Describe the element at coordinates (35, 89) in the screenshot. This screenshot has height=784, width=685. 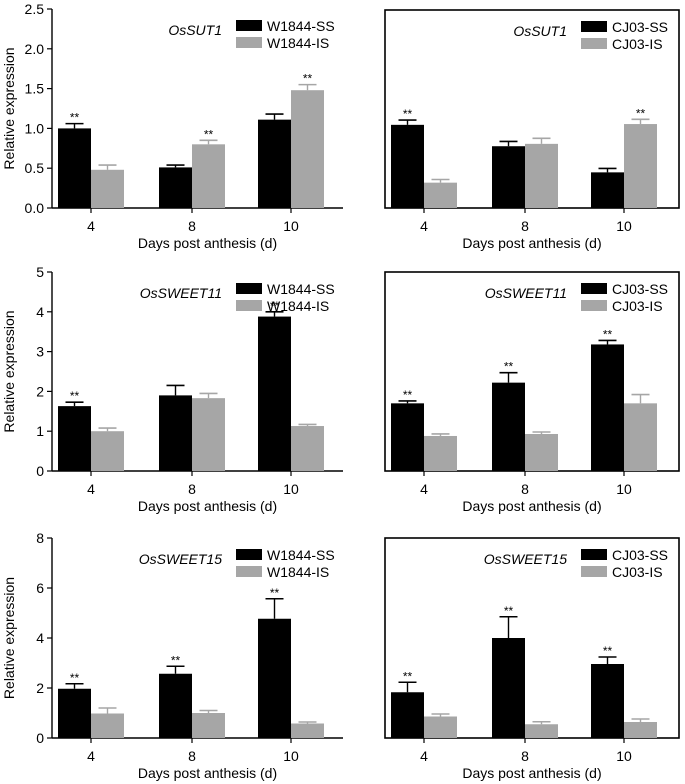
I see `y-tick-label: 1.5` at that location.